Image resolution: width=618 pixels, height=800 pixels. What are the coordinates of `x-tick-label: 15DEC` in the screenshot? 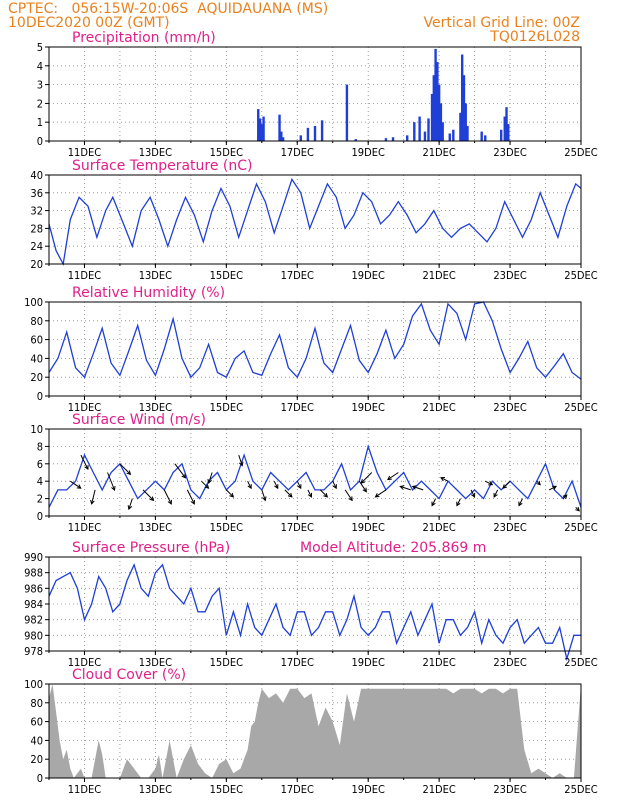 It's located at (226, 407).